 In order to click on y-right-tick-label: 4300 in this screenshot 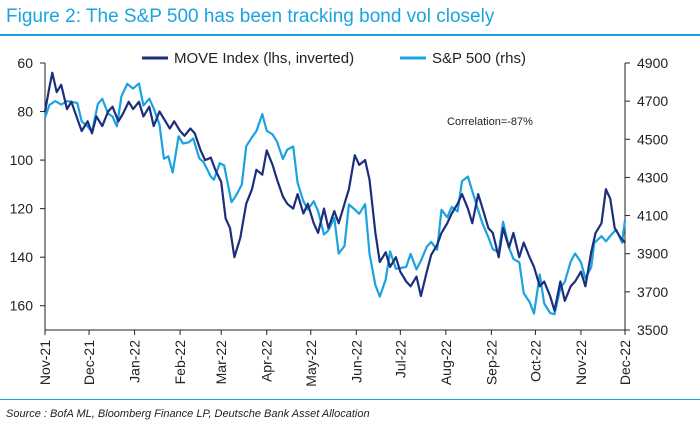, I will do `click(652, 177)`.